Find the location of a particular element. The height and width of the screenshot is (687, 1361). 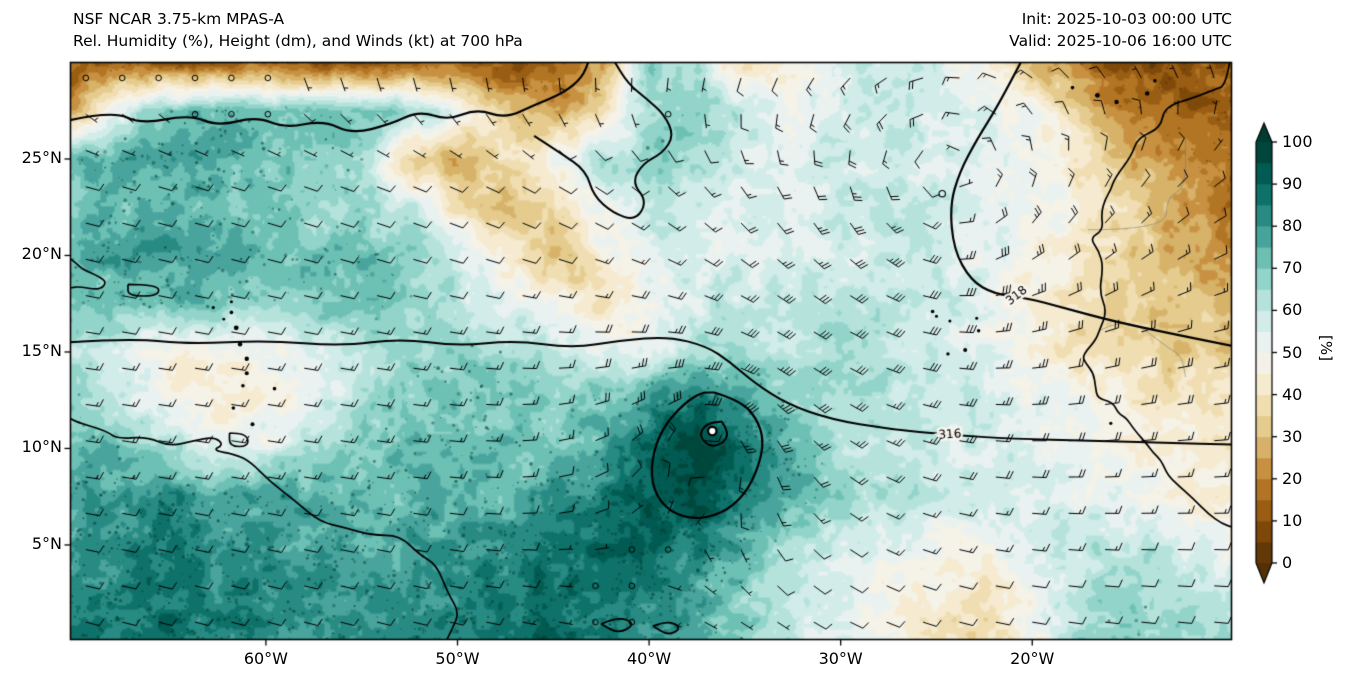

colorbar-tick-label: 70 is located at coordinates (1292, 268).